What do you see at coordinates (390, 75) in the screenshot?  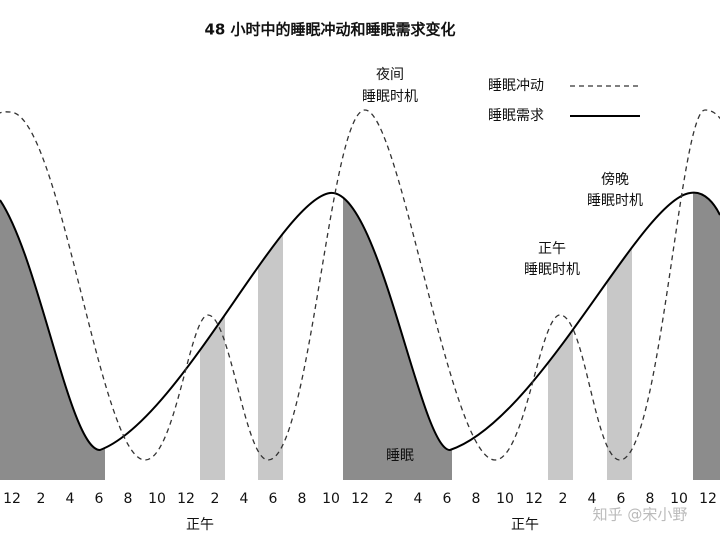 I see `annotation: 夜间` at bounding box center [390, 75].